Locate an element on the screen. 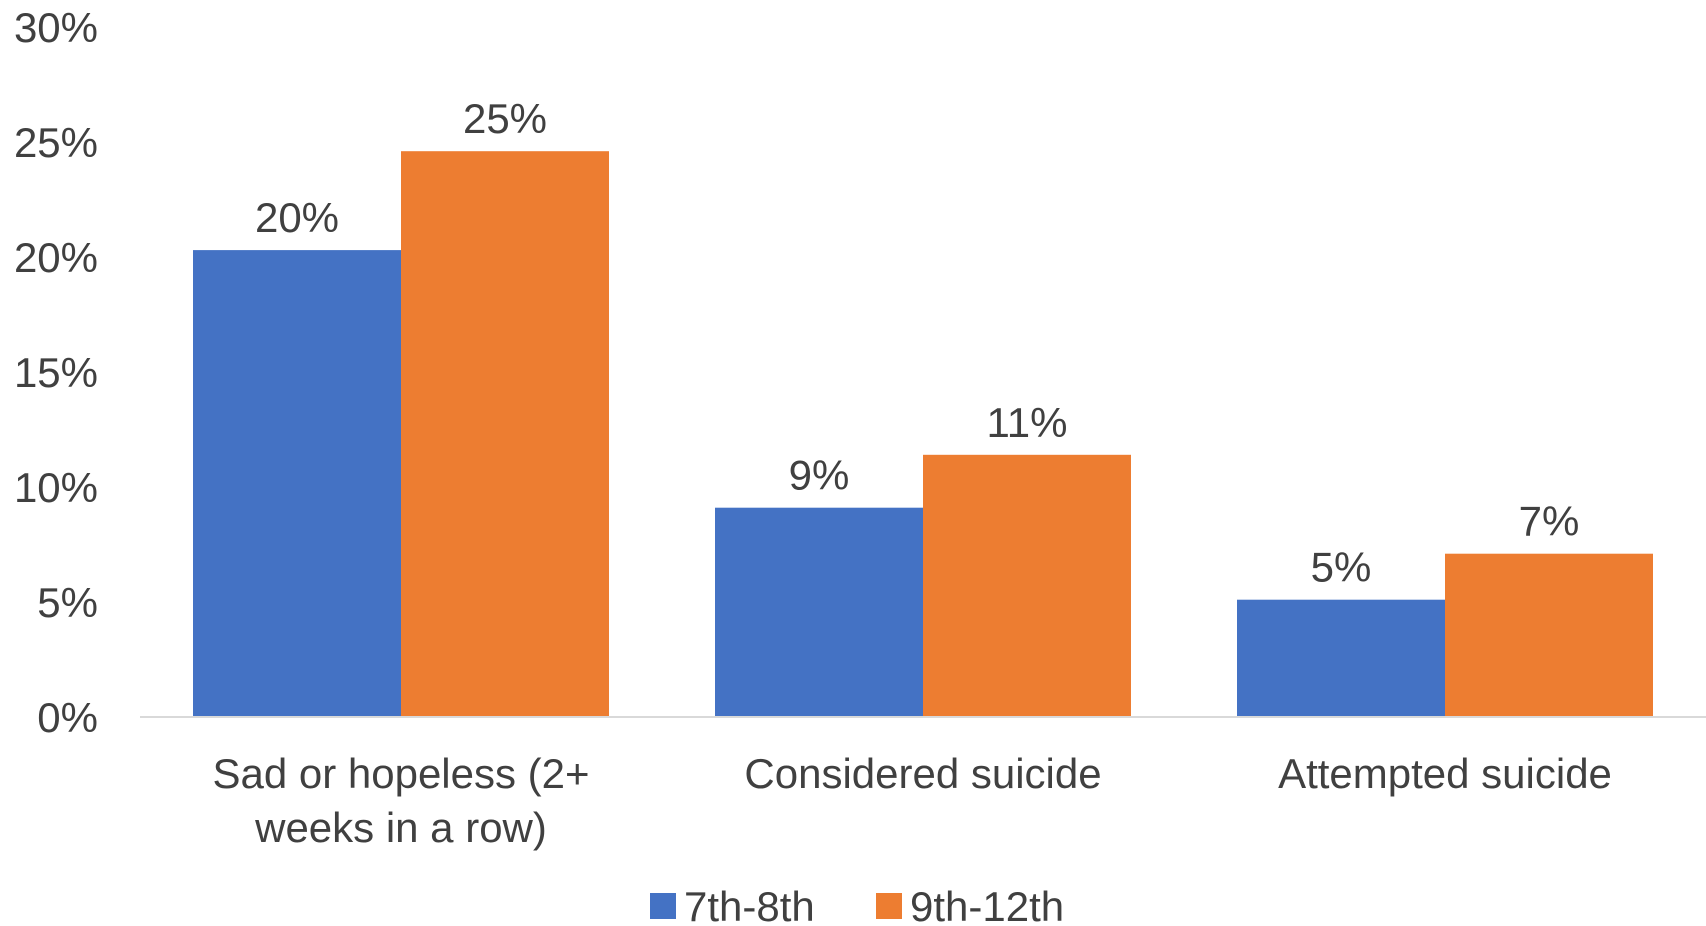 This screenshot has height=926, width=1706. y-axis-ticks: 0% 5% 10% 15% 20% 25% 30% is located at coordinates (56, 372).